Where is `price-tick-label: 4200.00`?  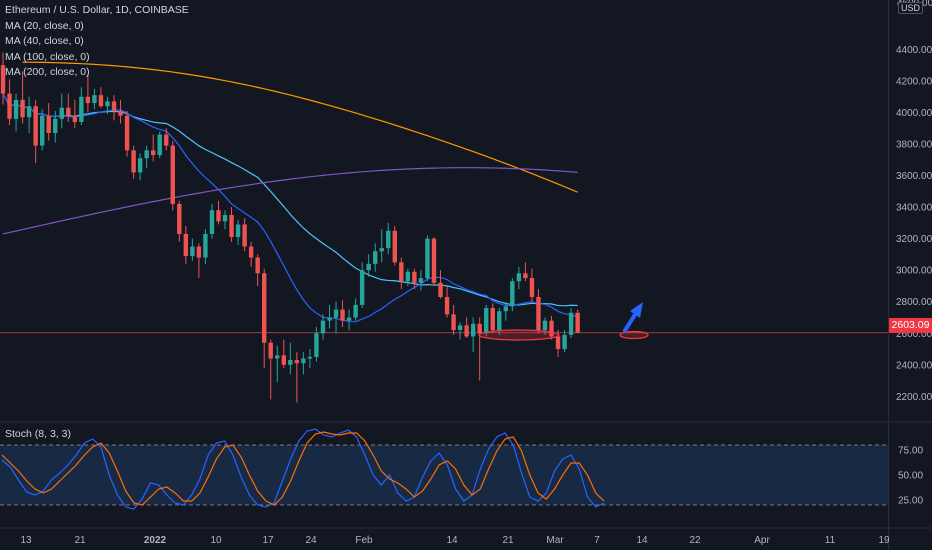 price-tick-label: 4200.00 is located at coordinates (914, 81).